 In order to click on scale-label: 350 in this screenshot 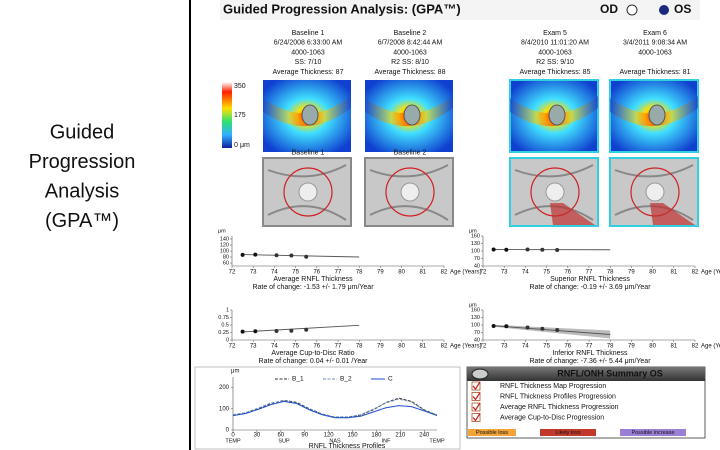, I will do `click(240, 86)`.